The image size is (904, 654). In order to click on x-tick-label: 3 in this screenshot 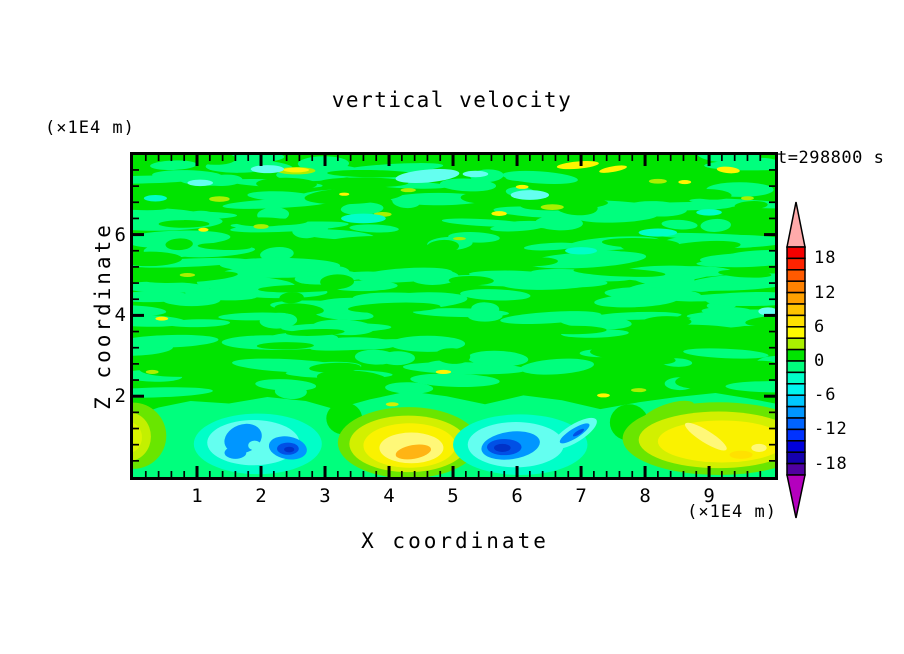, I will do `click(325, 496)`.